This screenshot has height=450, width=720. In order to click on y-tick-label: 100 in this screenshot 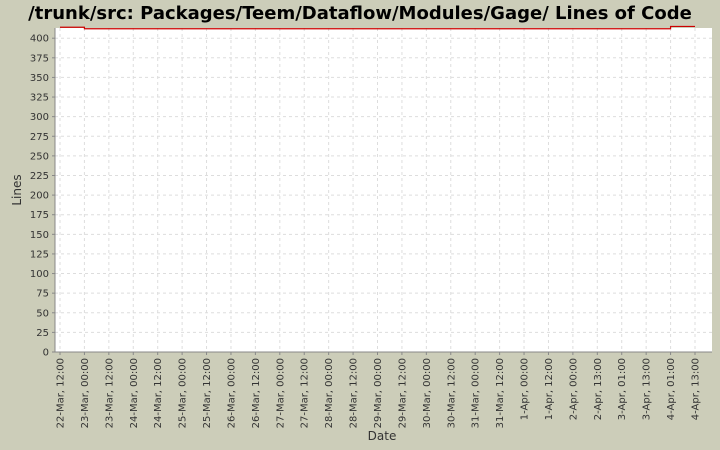, I will do `click(39, 274)`.